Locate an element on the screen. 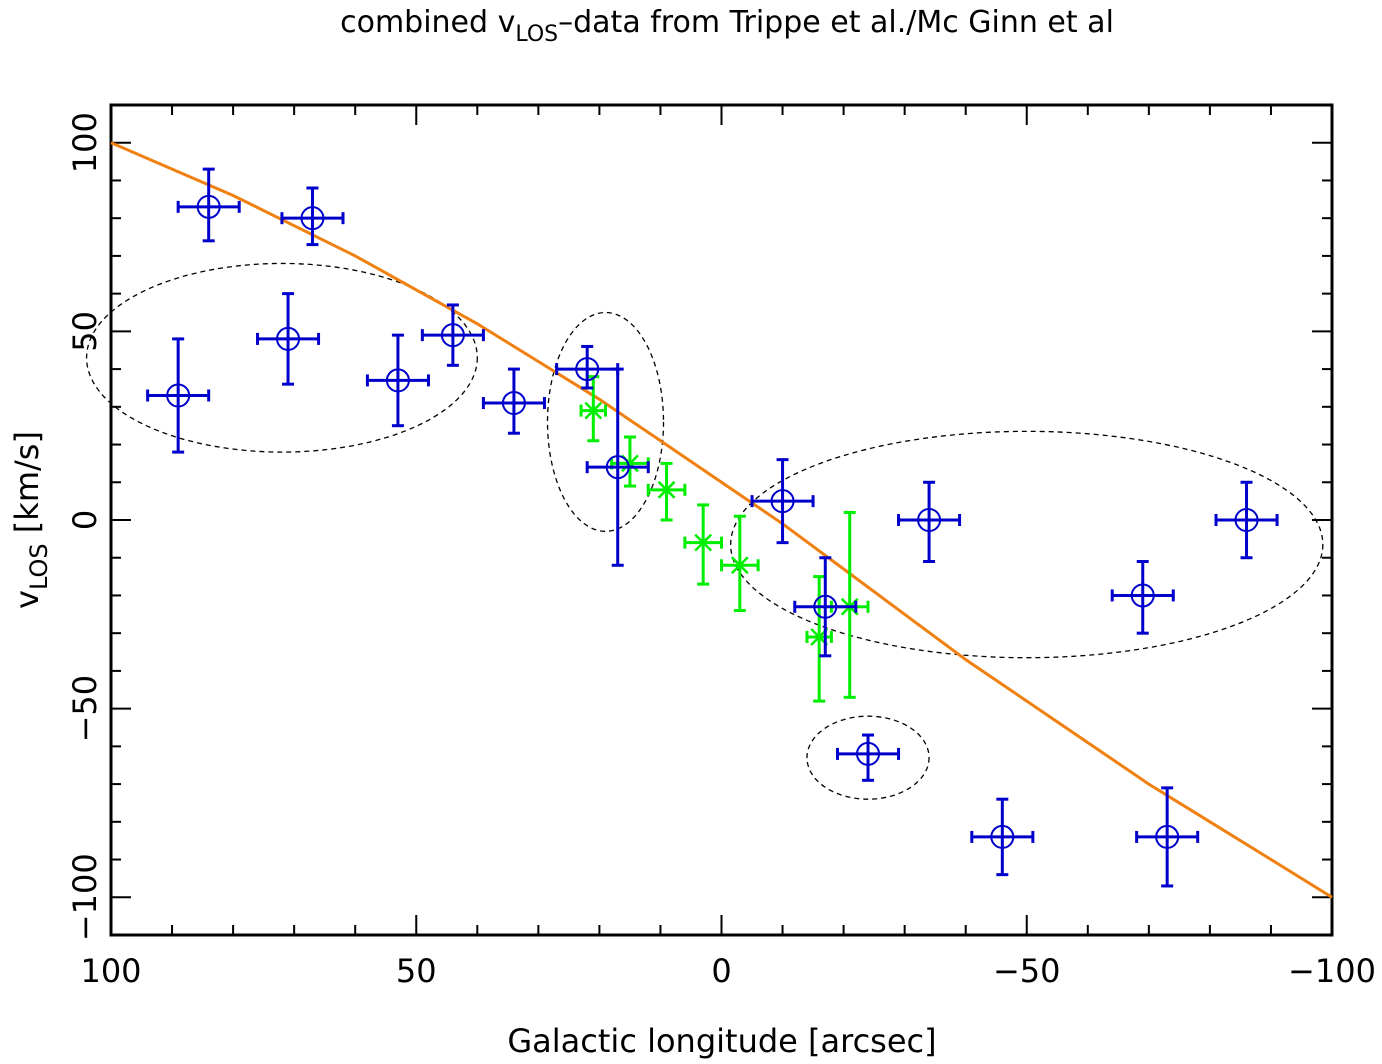  x-axis-label: Galactic longitude [arcsec] is located at coordinates (721, 1041).